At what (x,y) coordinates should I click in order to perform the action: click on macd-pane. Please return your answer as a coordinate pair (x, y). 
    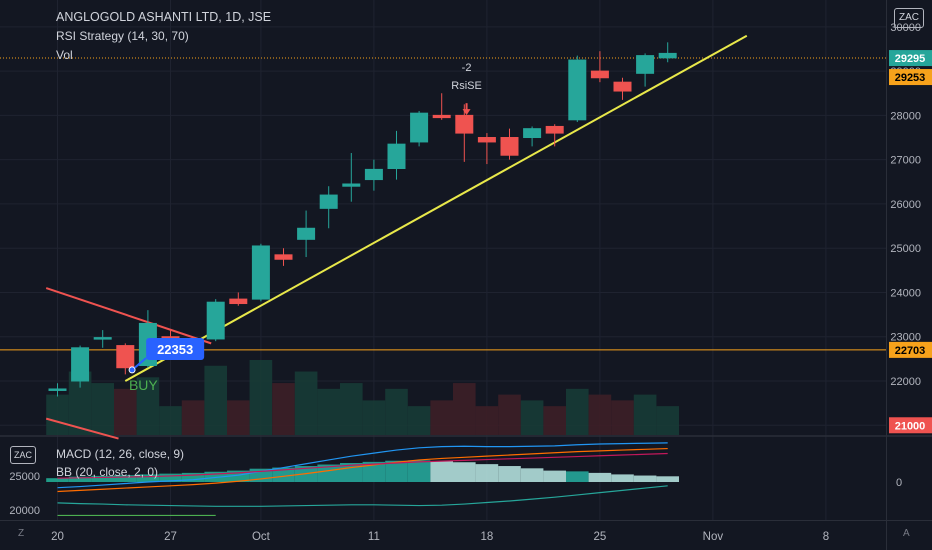
    Looking at the image, I should click on (362, 479).